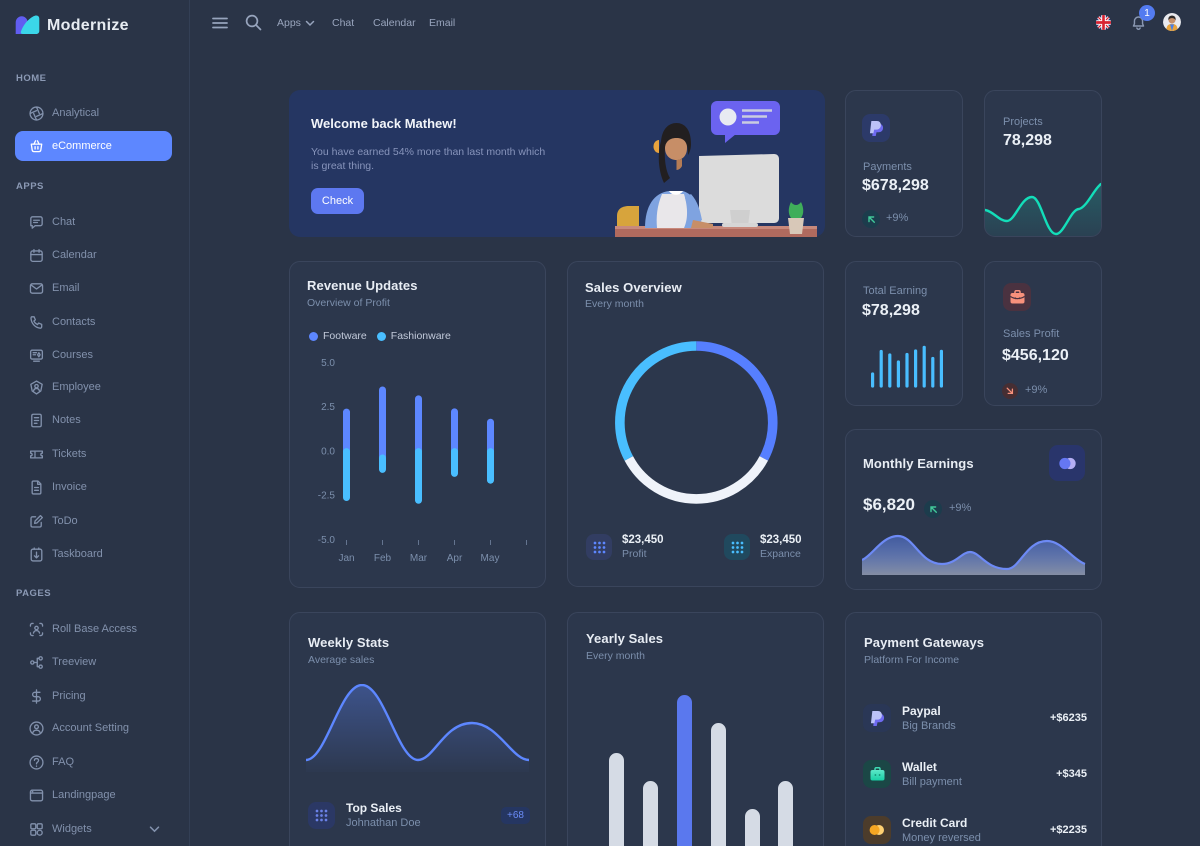 The image size is (1200, 846). What do you see at coordinates (383, 558) in the screenshot?
I see `svg-text: Feb` at bounding box center [383, 558].